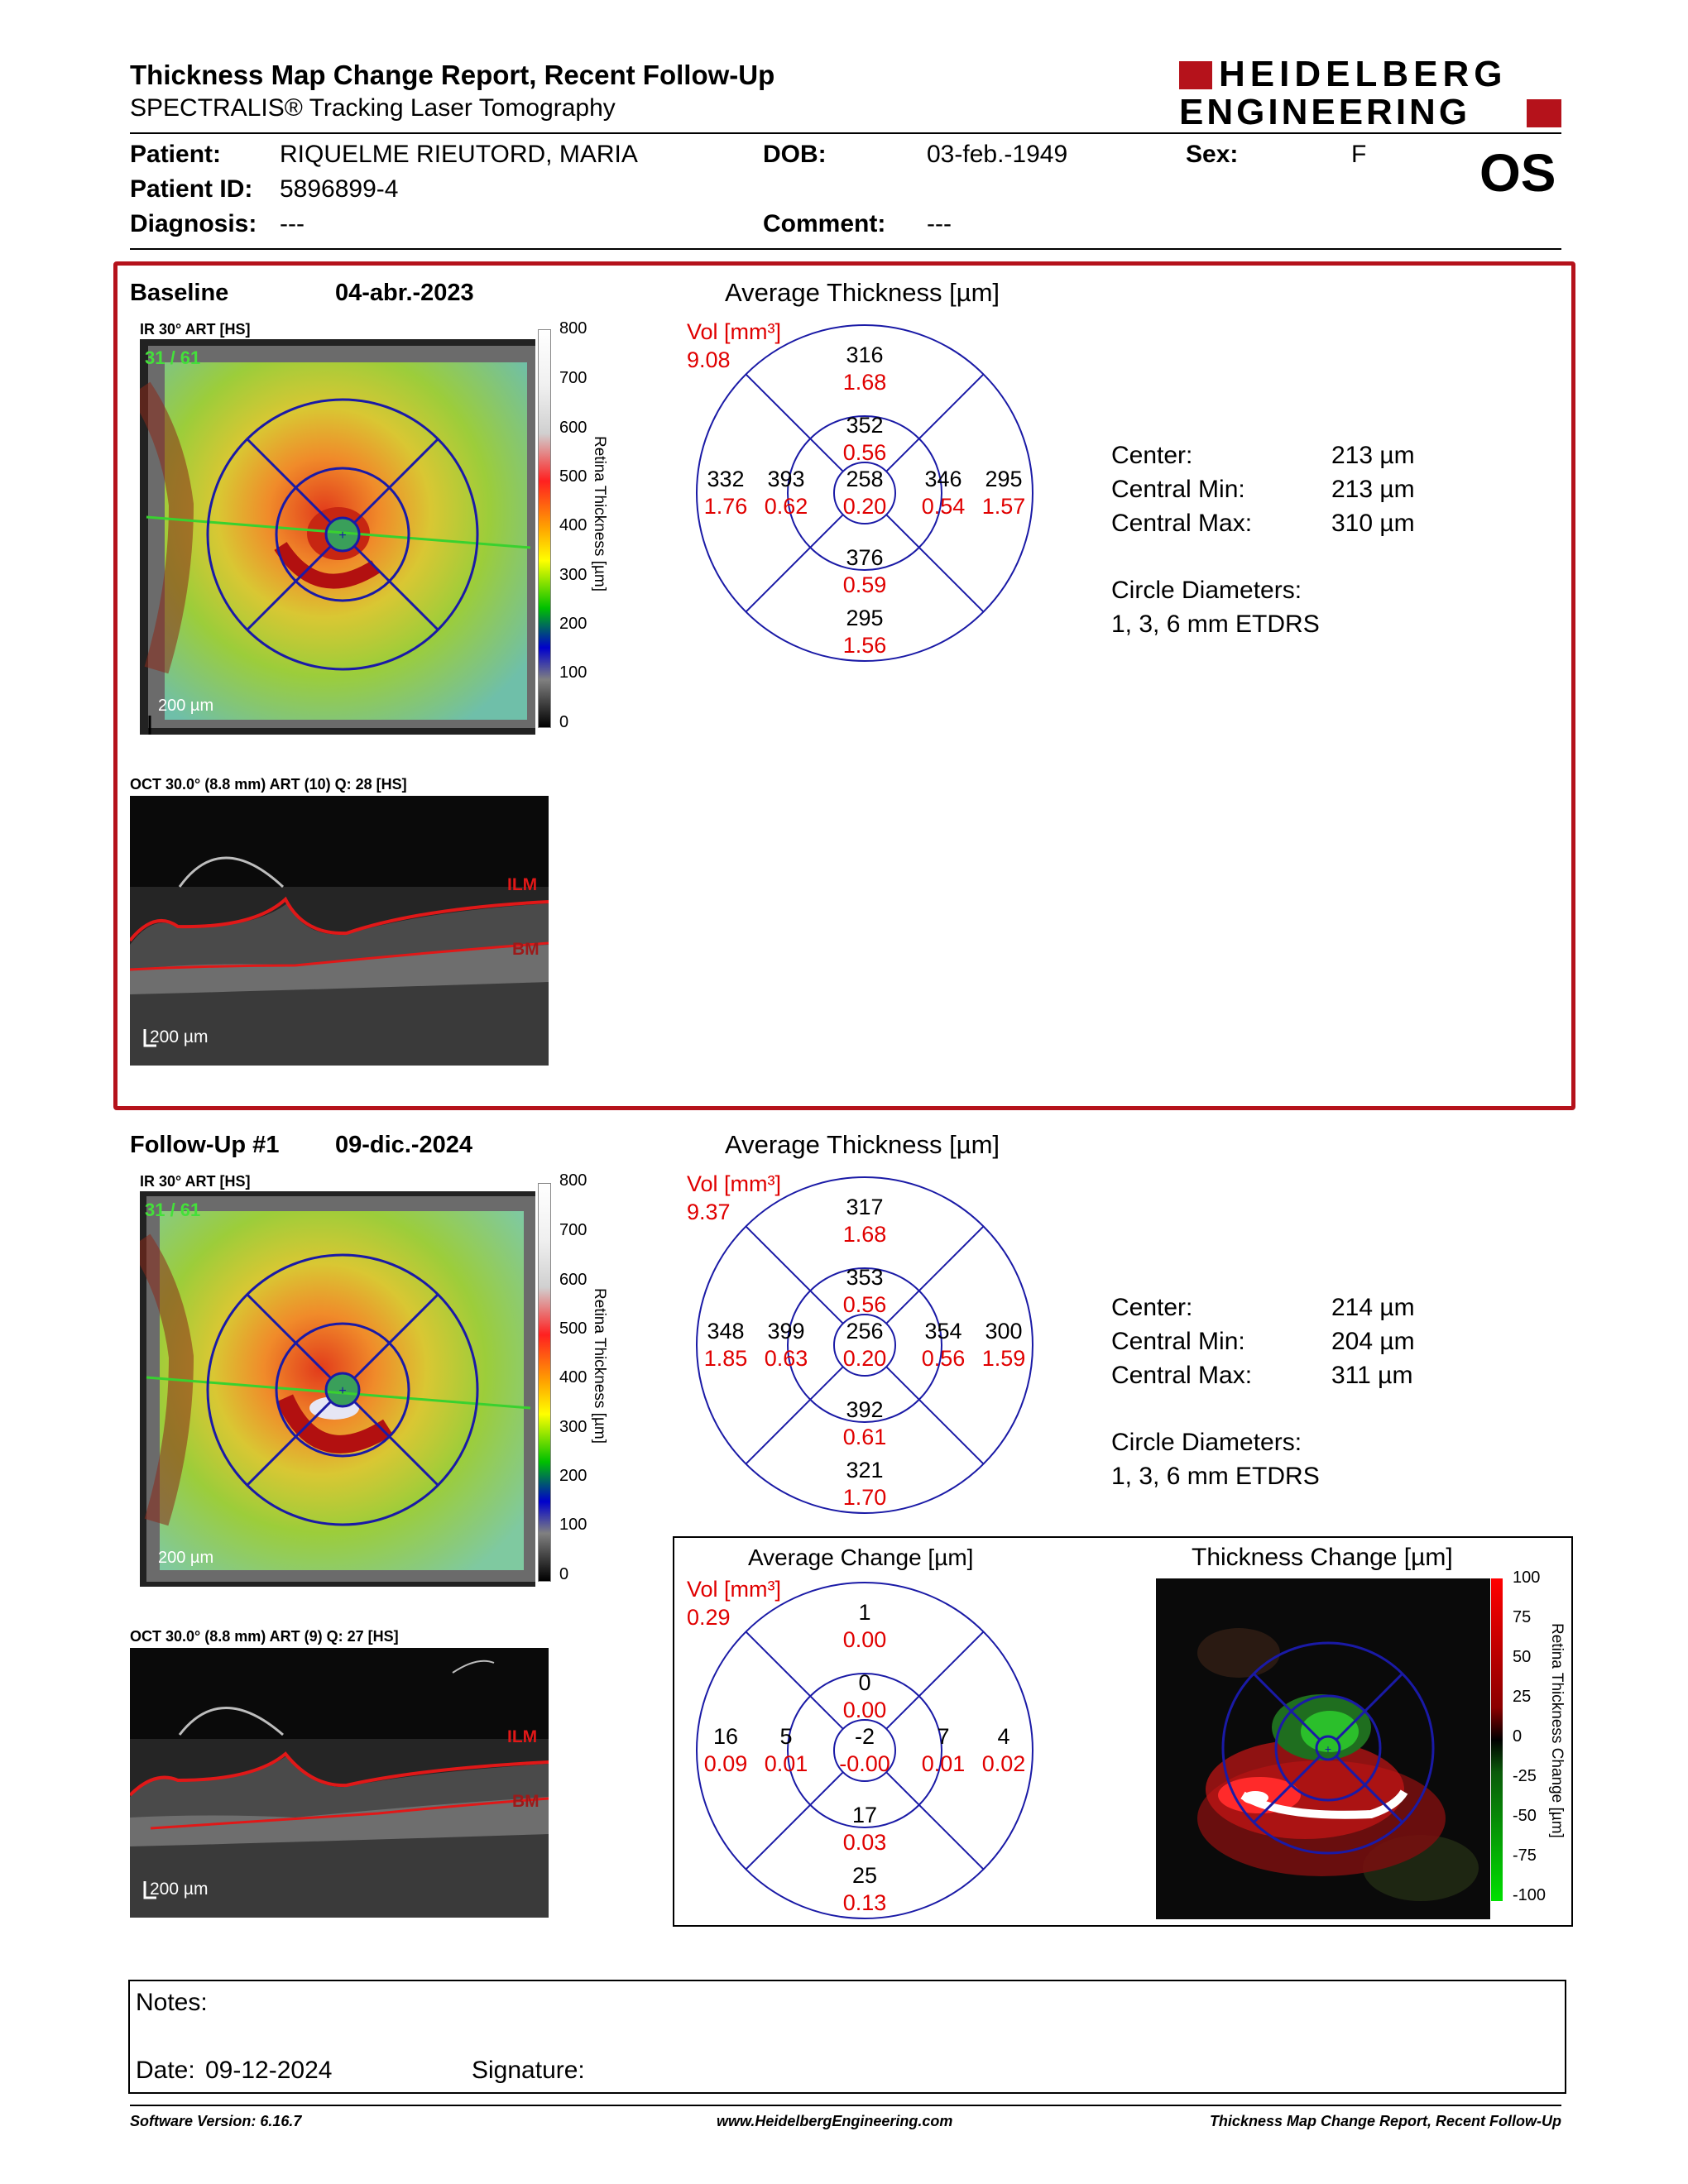  What do you see at coordinates (404, 293) in the screenshot?
I see `baseline-date: 04-abr.-2023` at bounding box center [404, 293].